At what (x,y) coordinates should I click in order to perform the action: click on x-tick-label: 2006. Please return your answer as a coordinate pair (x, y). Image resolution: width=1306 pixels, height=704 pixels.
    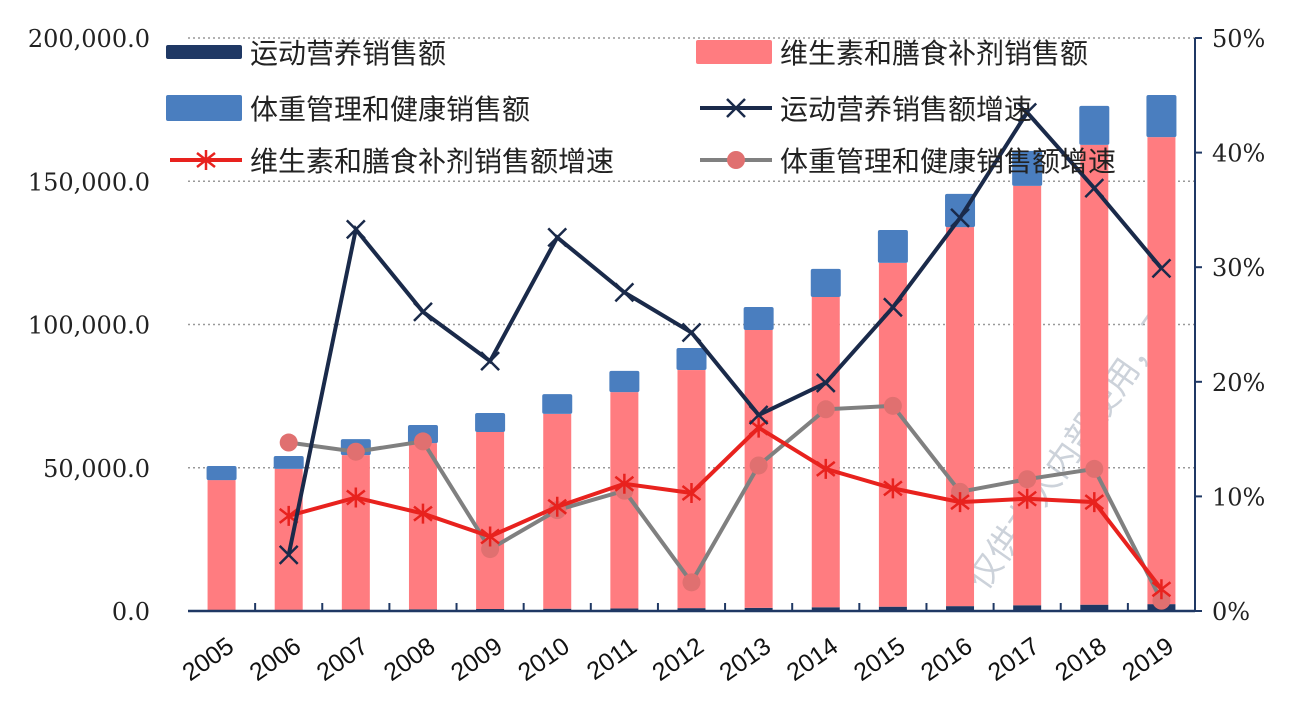
    Looking at the image, I should click on (276, 659).